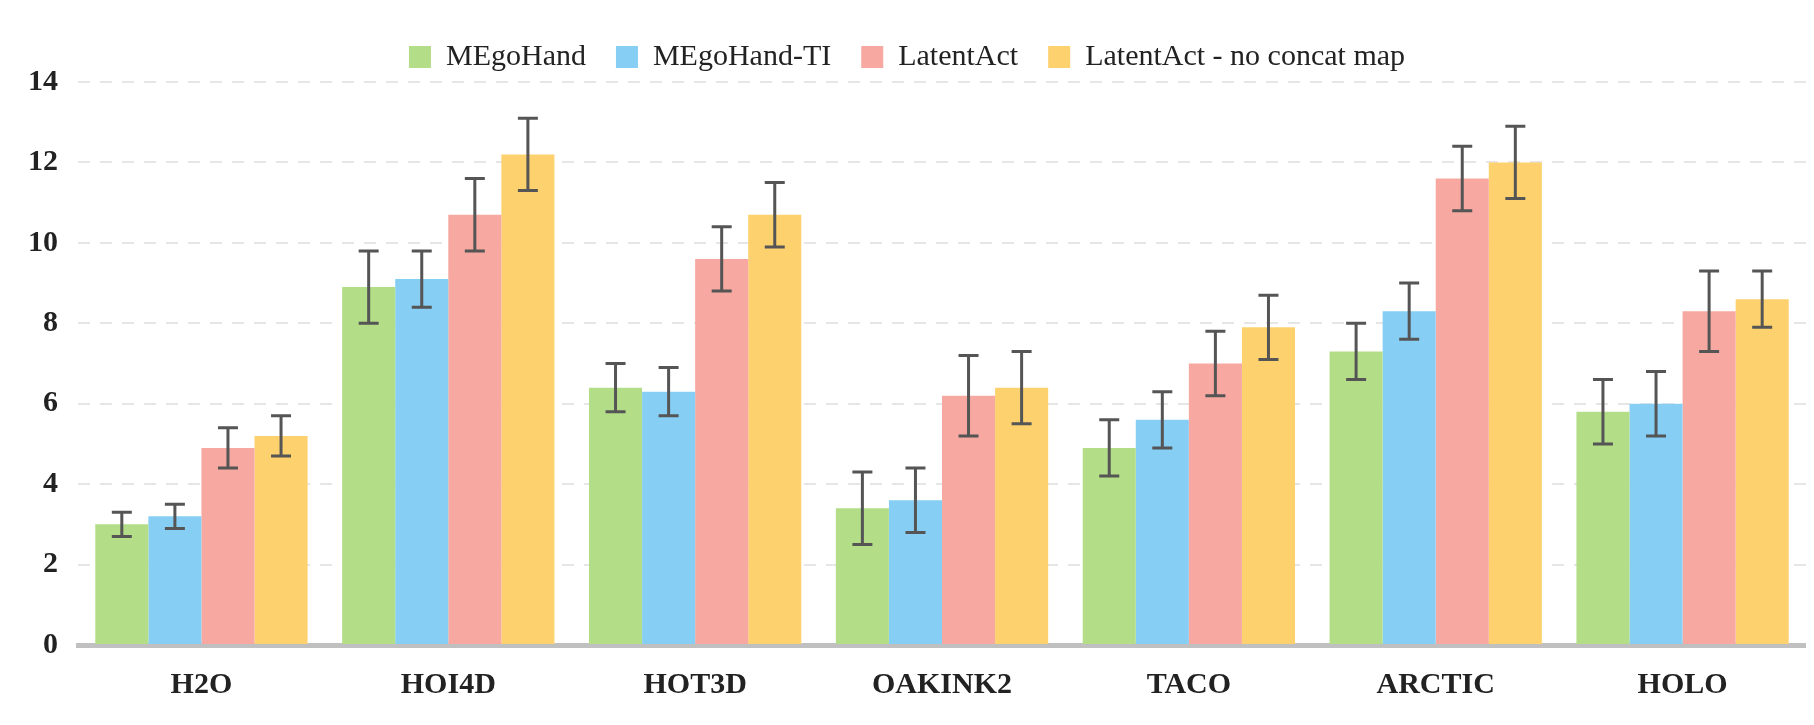  I want to click on y-tick-label: 2, so click(50, 562).